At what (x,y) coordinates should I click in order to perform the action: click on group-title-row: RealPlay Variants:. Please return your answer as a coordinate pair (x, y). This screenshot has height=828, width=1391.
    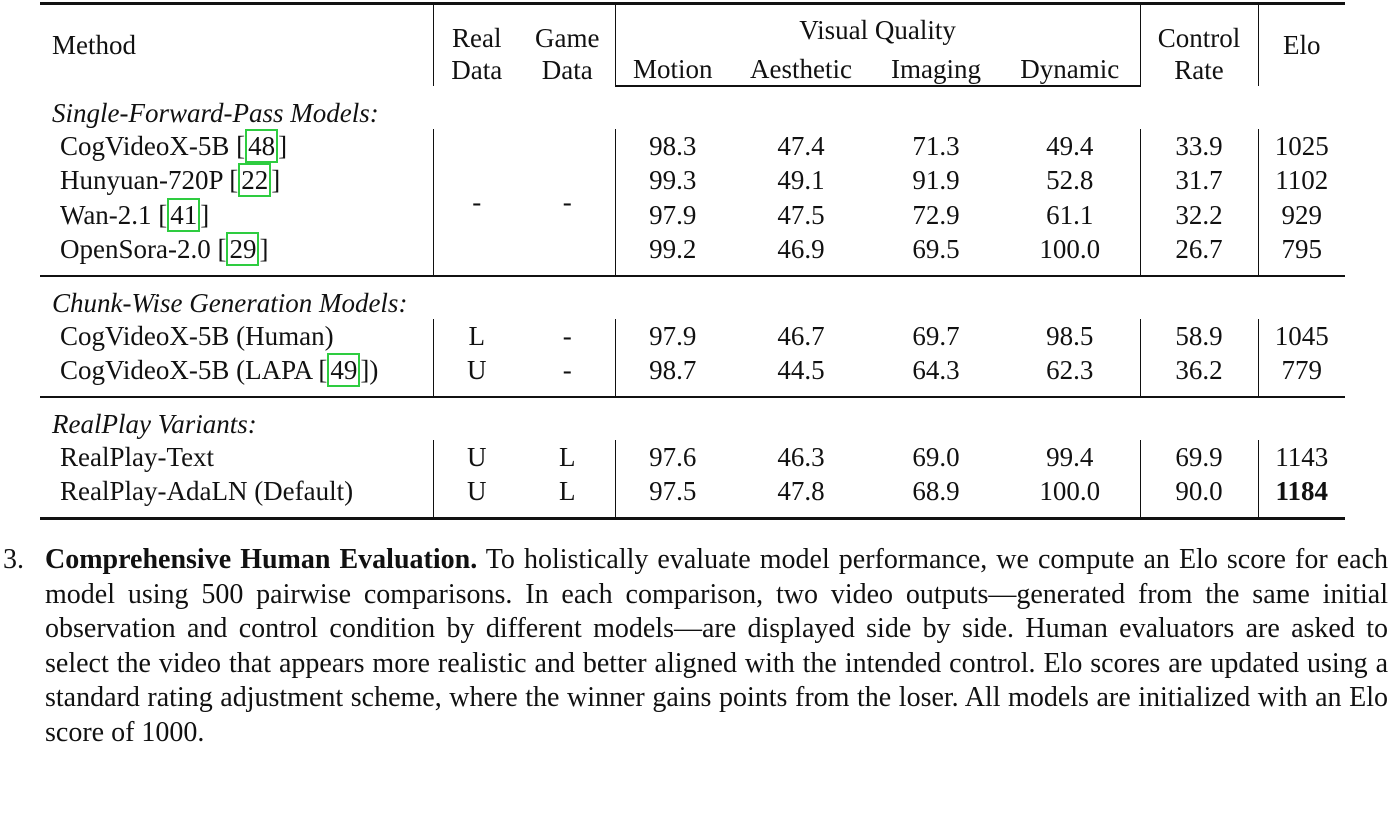
    Looking at the image, I should click on (693, 417).